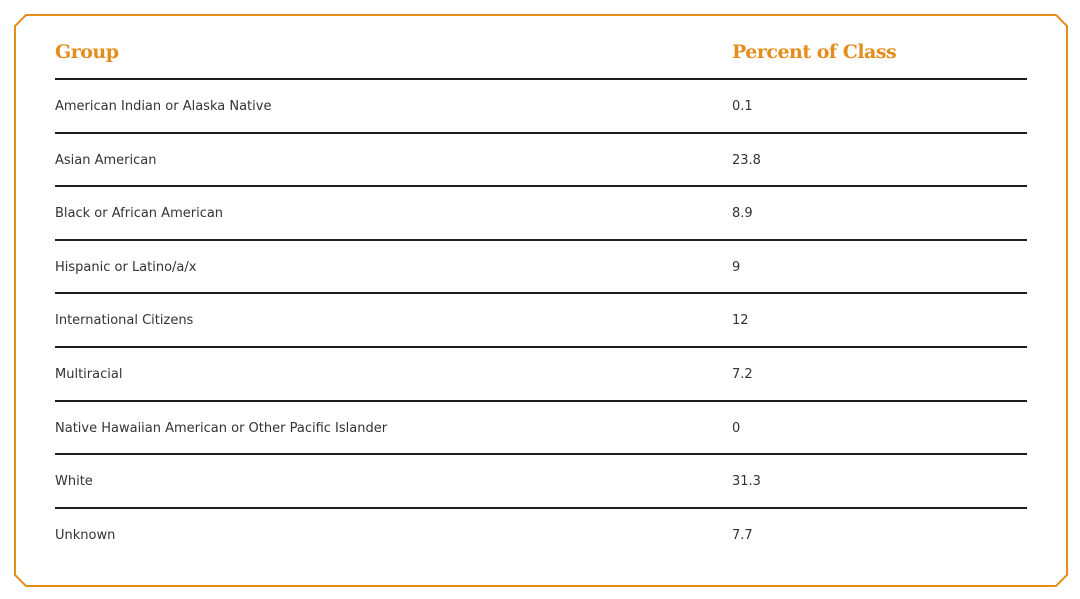  I want to click on table-row: Multiracial 7.2, so click(541, 375).